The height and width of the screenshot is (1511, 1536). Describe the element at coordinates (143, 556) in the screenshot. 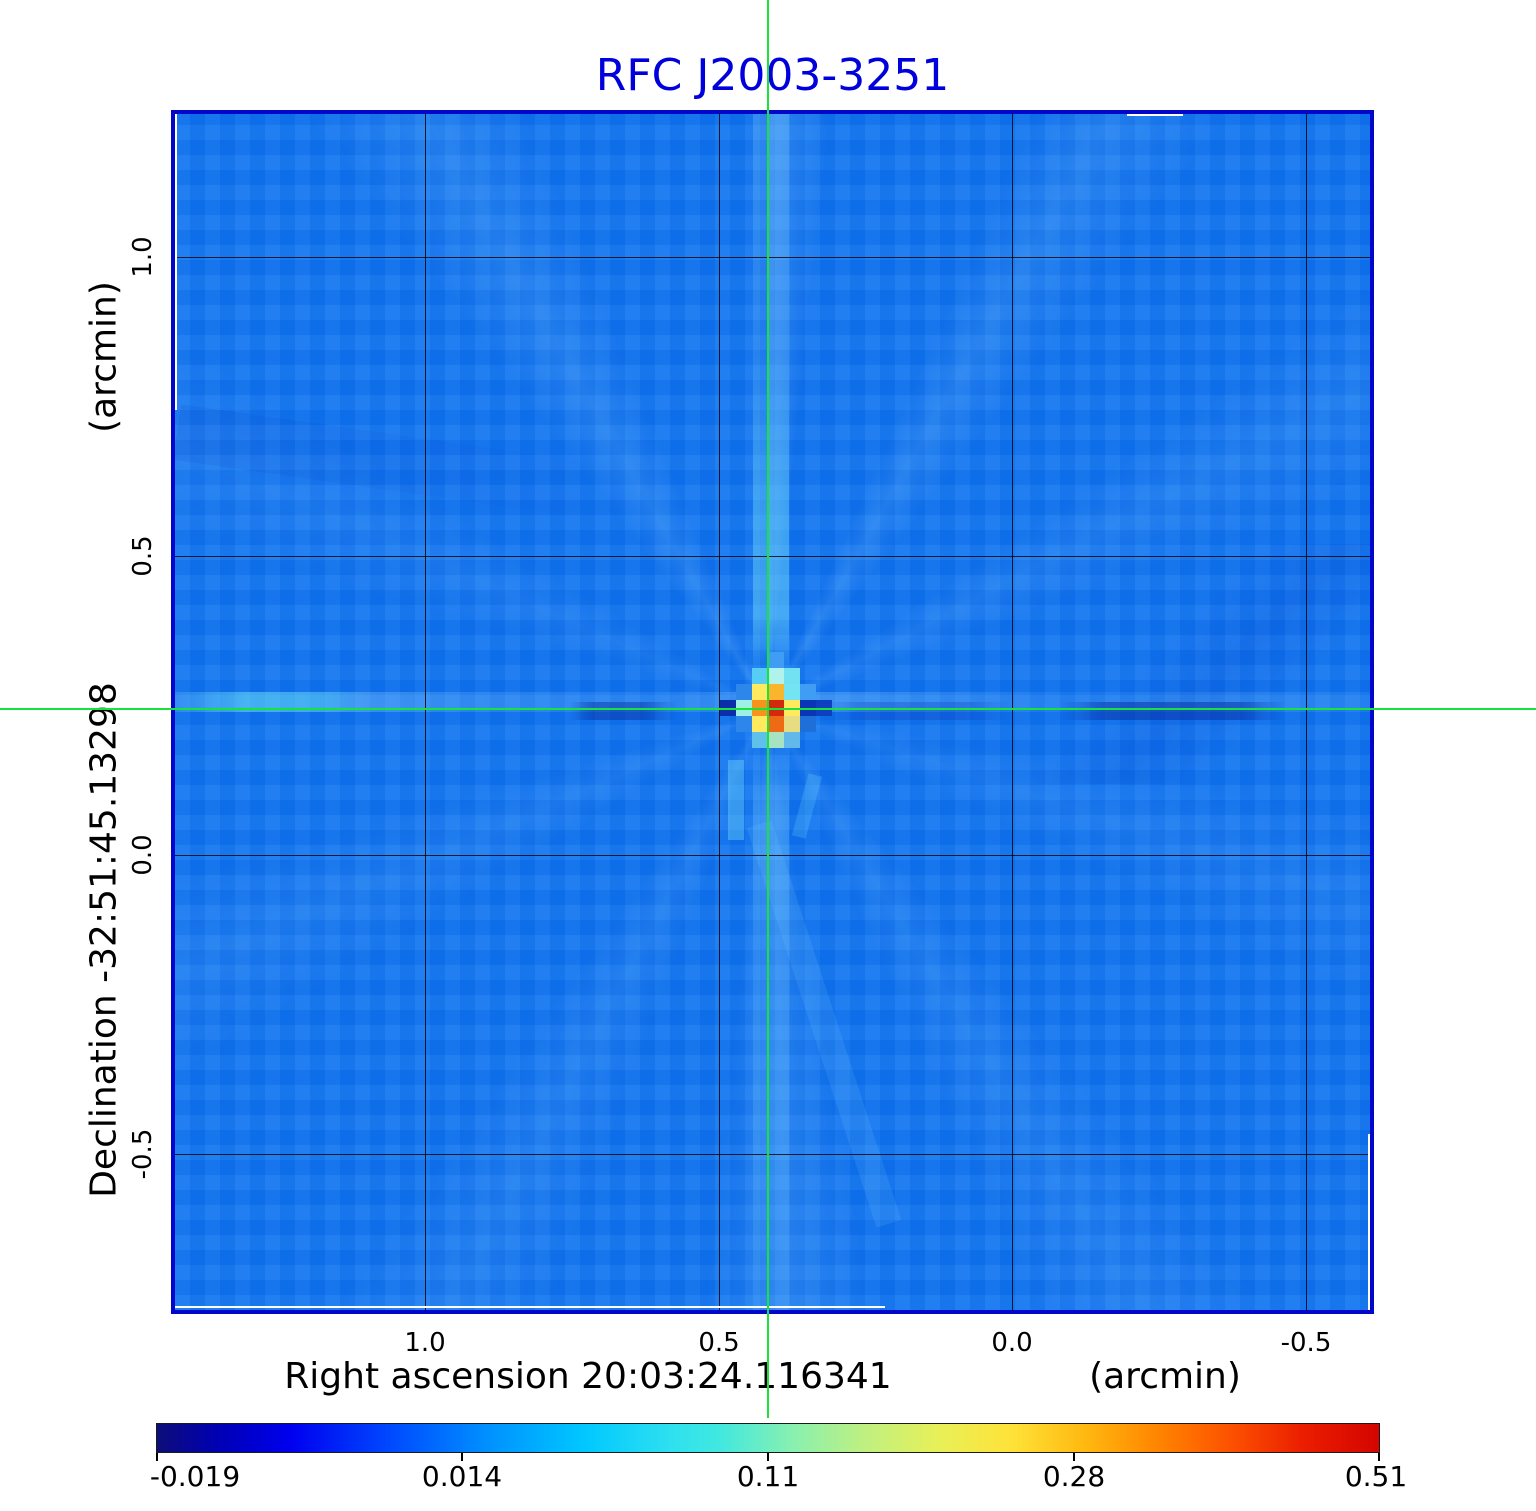

I see `y-tick-label: 0.5` at that location.